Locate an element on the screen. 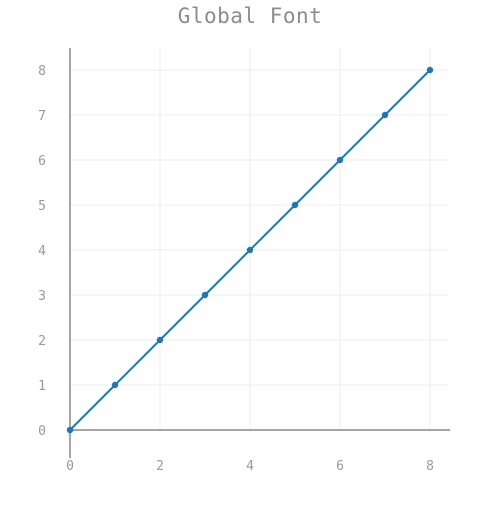 This screenshot has width=500, height=505. x-tick-label-1: 2 is located at coordinates (160, 466).